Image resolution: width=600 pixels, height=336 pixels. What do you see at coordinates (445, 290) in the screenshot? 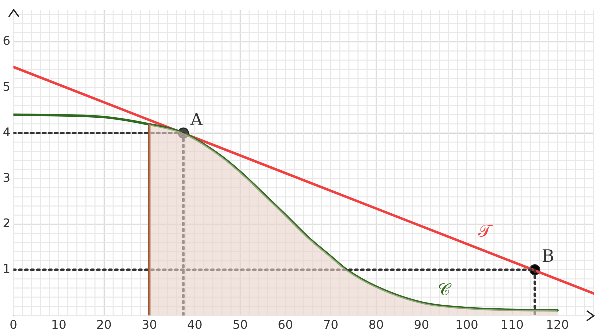
I see `annotation: 𝒞` at bounding box center [445, 290].